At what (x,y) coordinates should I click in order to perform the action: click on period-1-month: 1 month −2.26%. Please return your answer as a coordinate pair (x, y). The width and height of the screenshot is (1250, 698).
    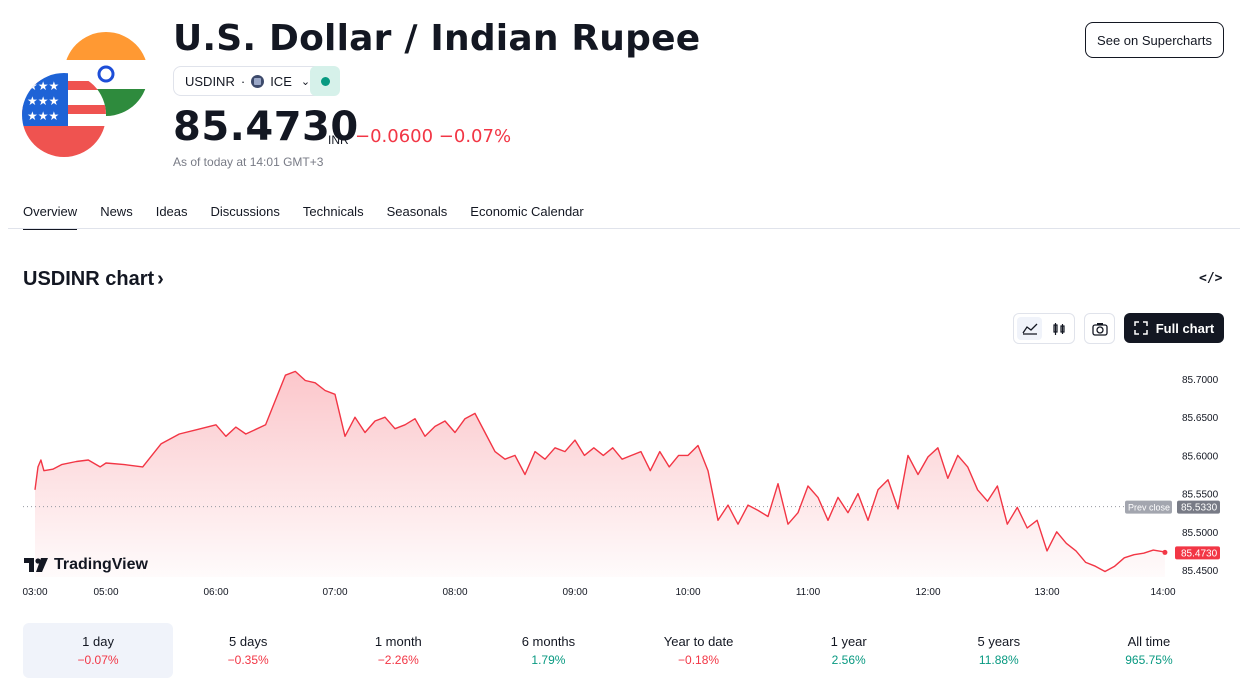
    Looking at the image, I should click on (398, 650).